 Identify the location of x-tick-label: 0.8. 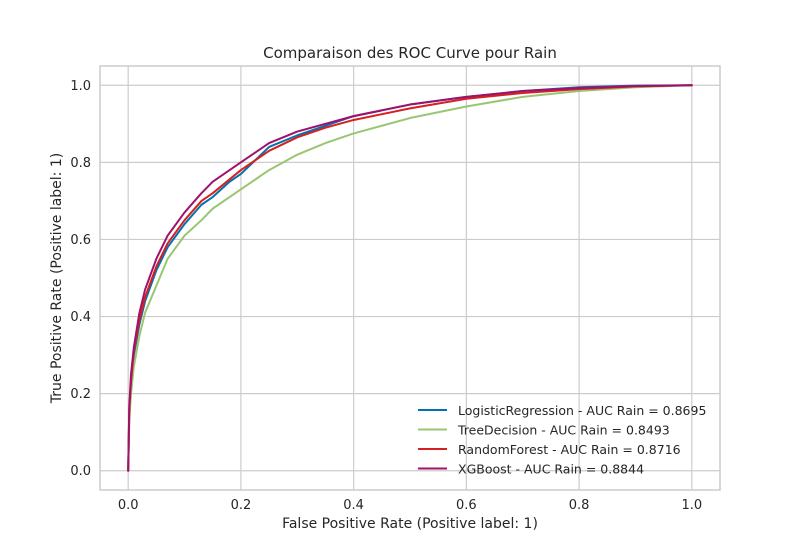
(579, 505).